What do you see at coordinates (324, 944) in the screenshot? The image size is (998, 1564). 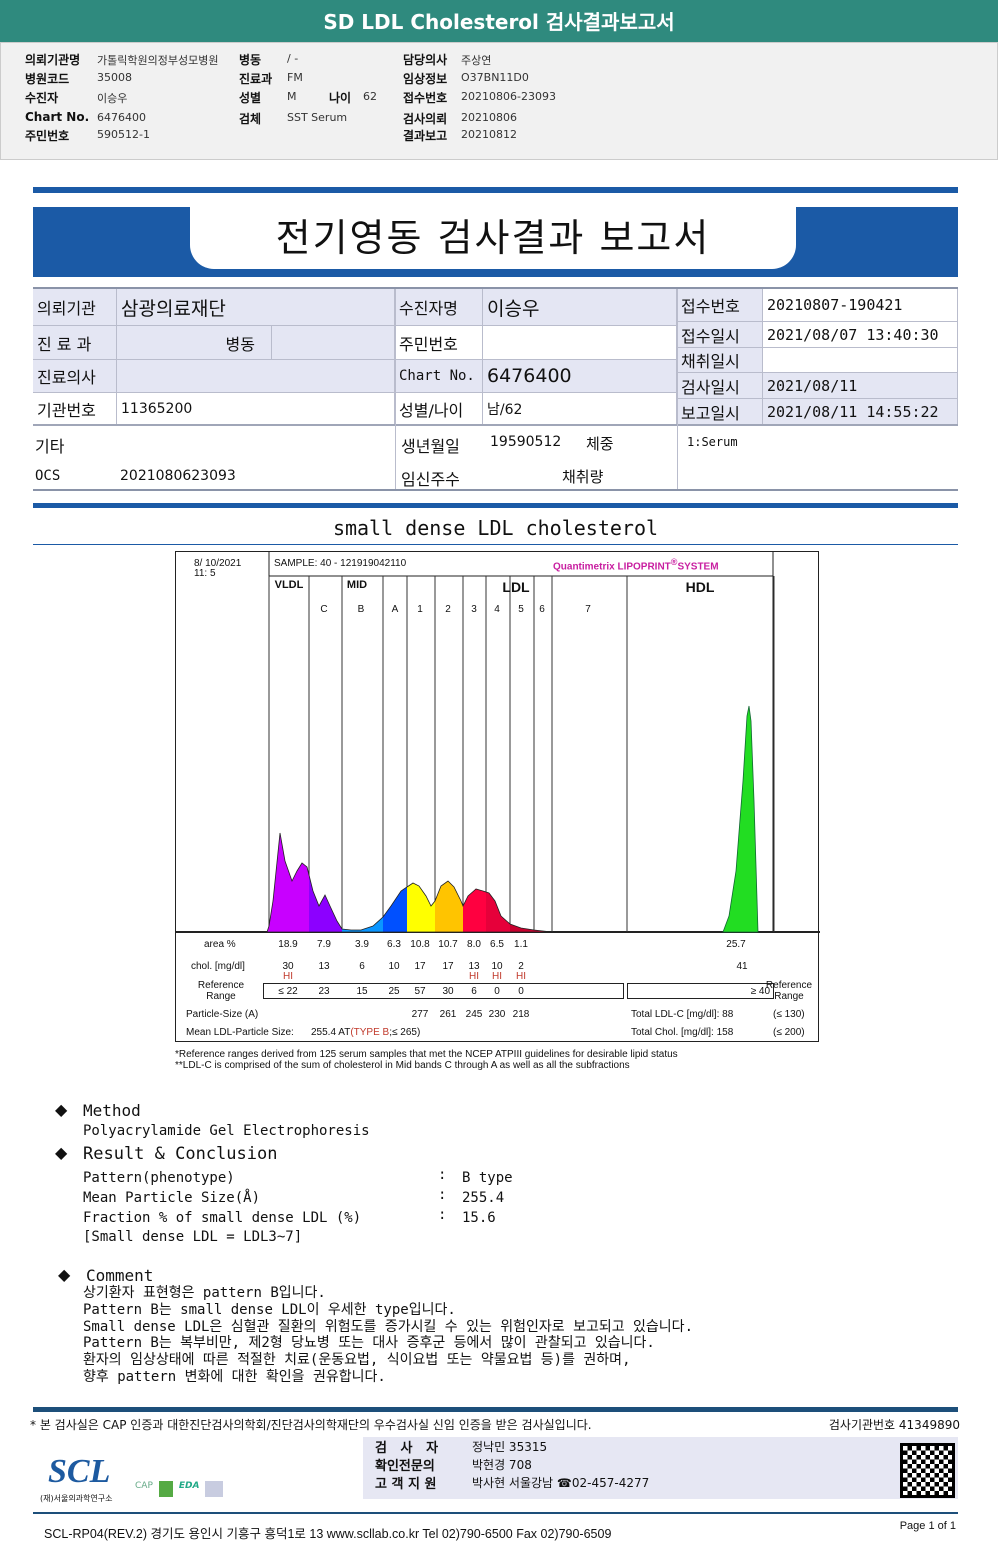 I see `area-value: 7.9` at bounding box center [324, 944].